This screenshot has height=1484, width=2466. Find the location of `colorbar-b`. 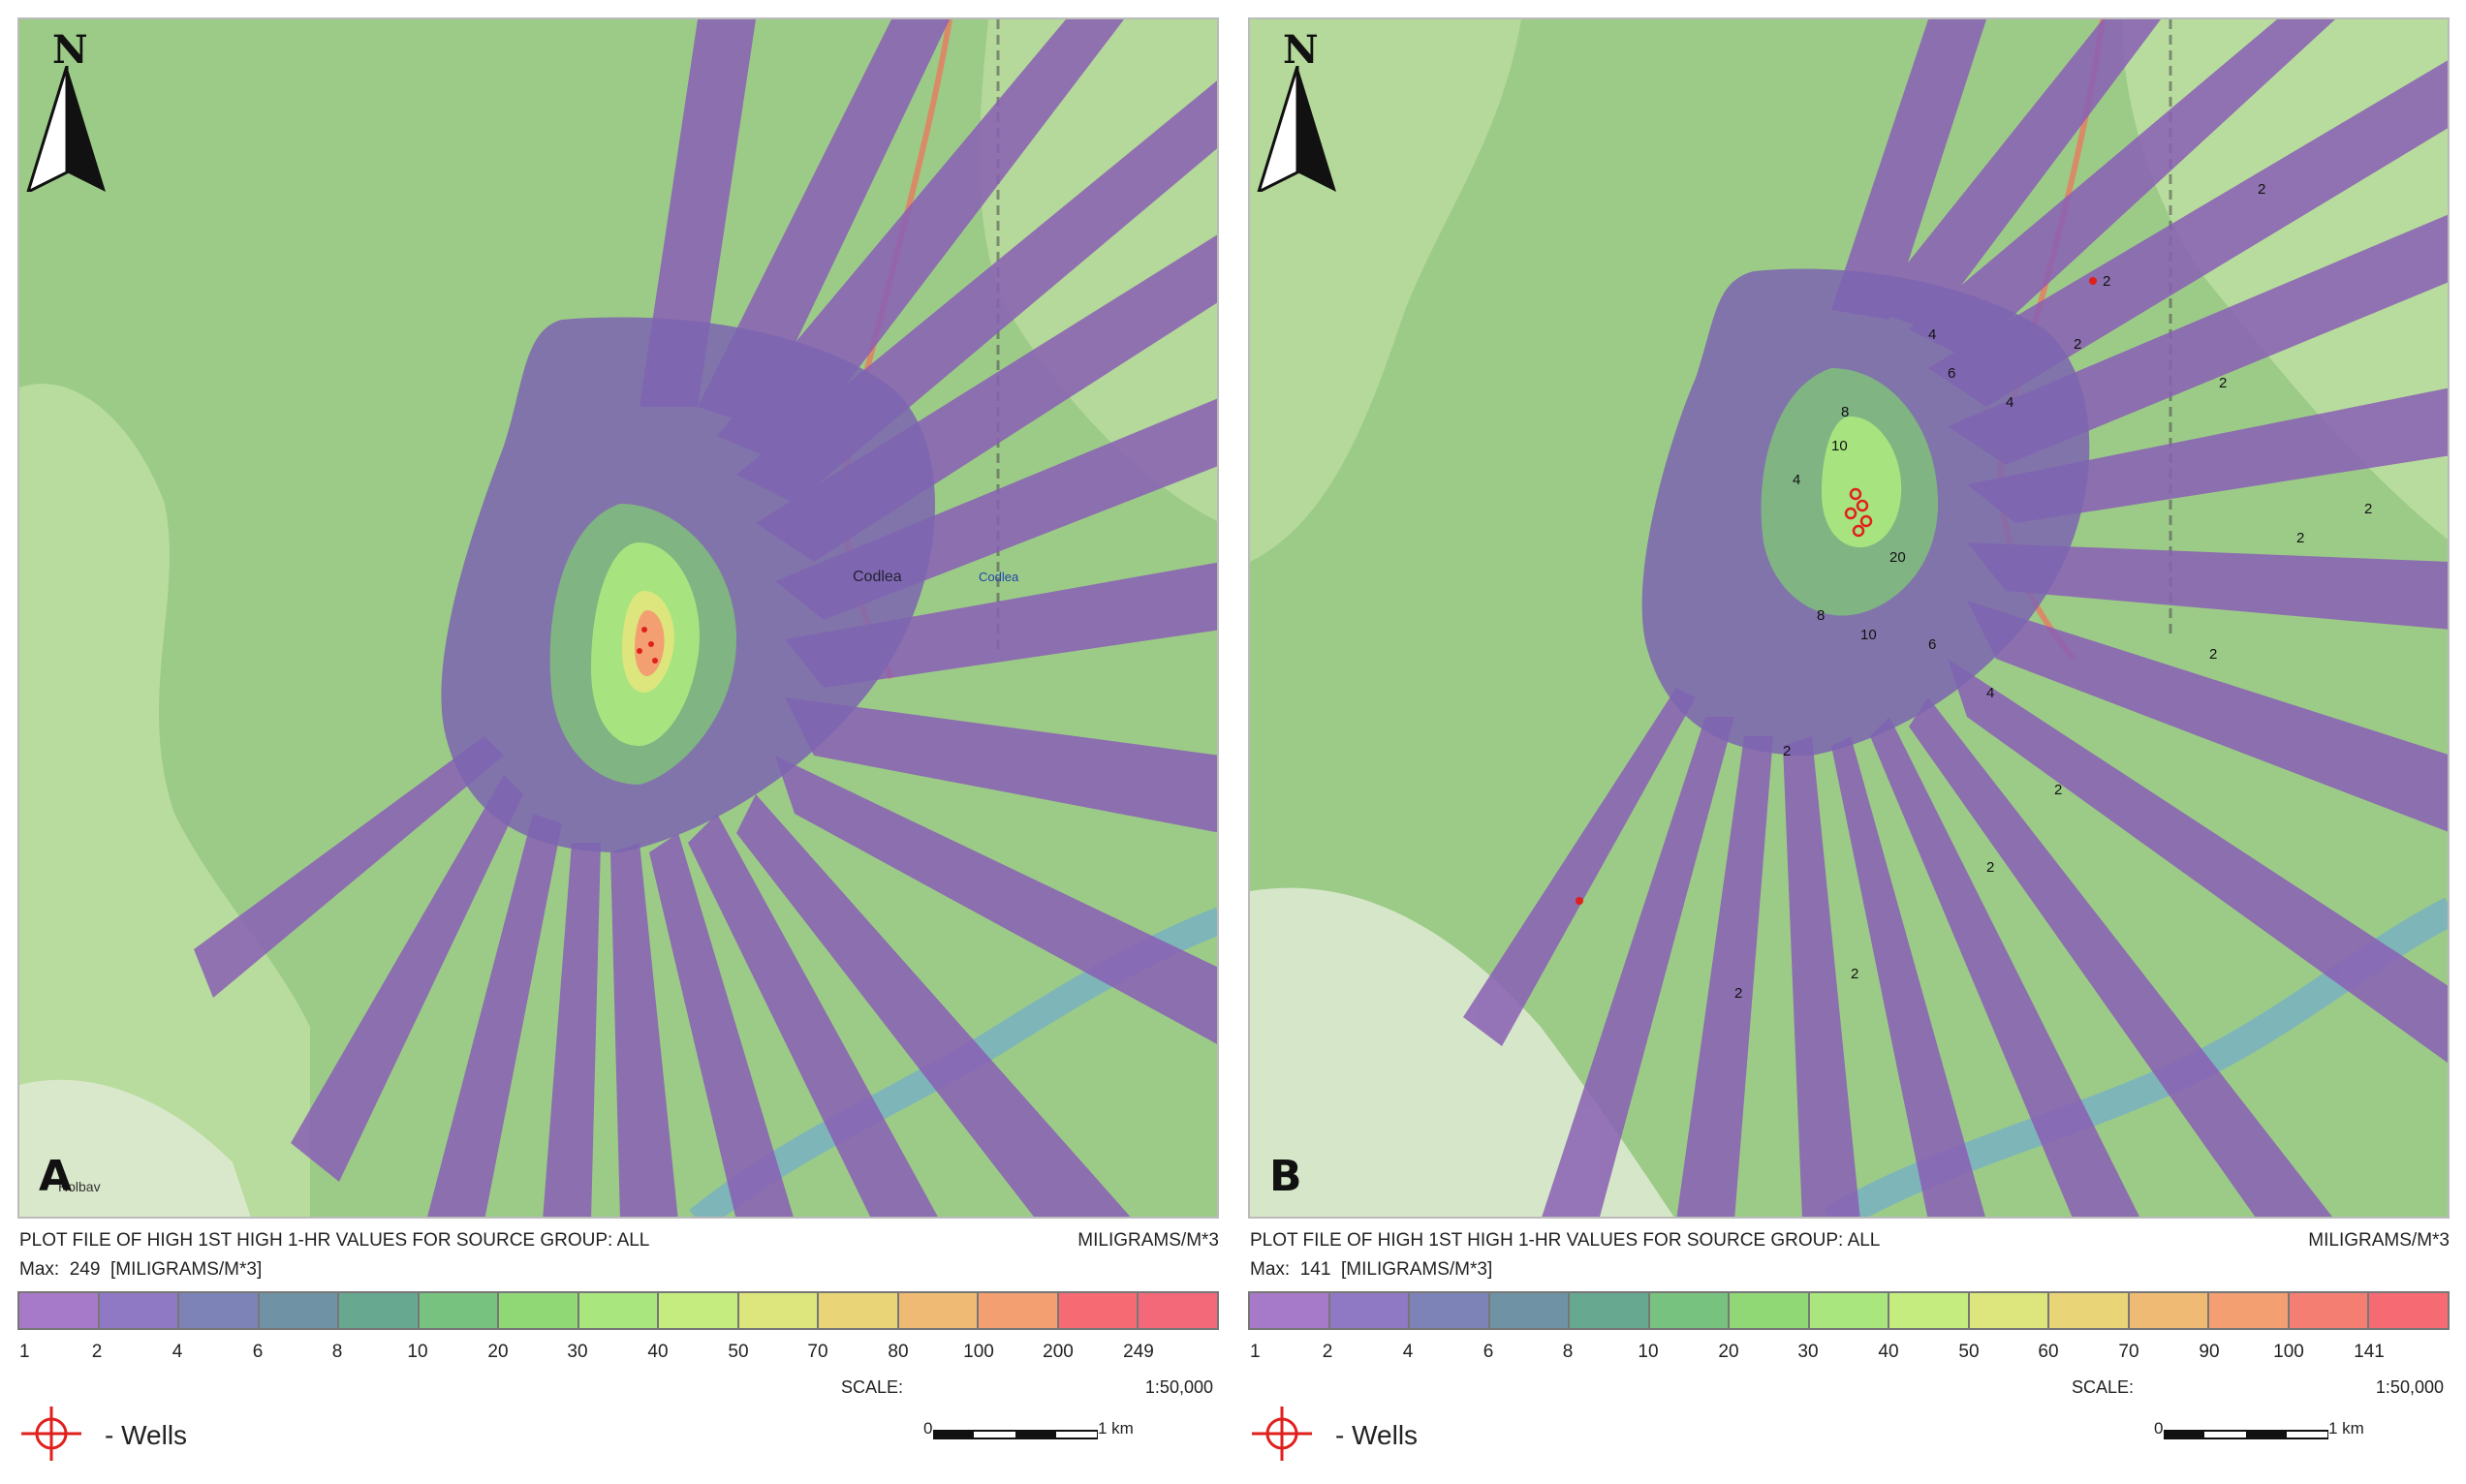

colorbar-b is located at coordinates (1849, 1310).